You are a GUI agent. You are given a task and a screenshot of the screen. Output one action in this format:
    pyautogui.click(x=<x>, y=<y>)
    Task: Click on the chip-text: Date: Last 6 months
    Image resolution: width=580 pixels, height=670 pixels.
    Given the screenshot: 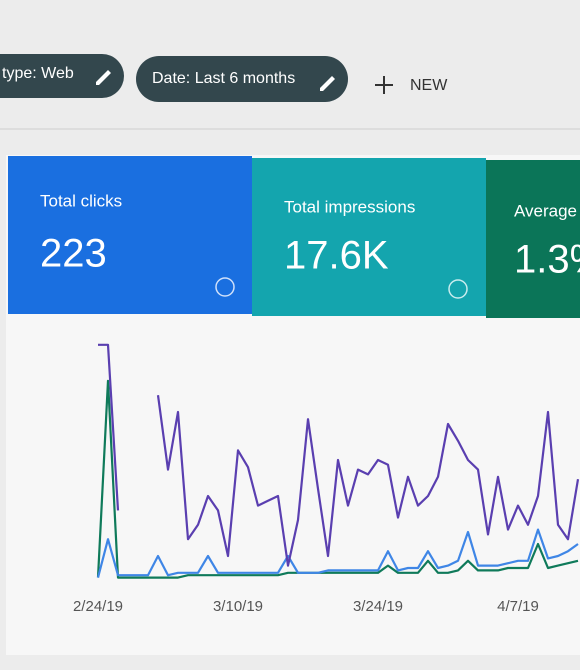 What is the action you would take?
    pyautogui.click(x=223, y=78)
    